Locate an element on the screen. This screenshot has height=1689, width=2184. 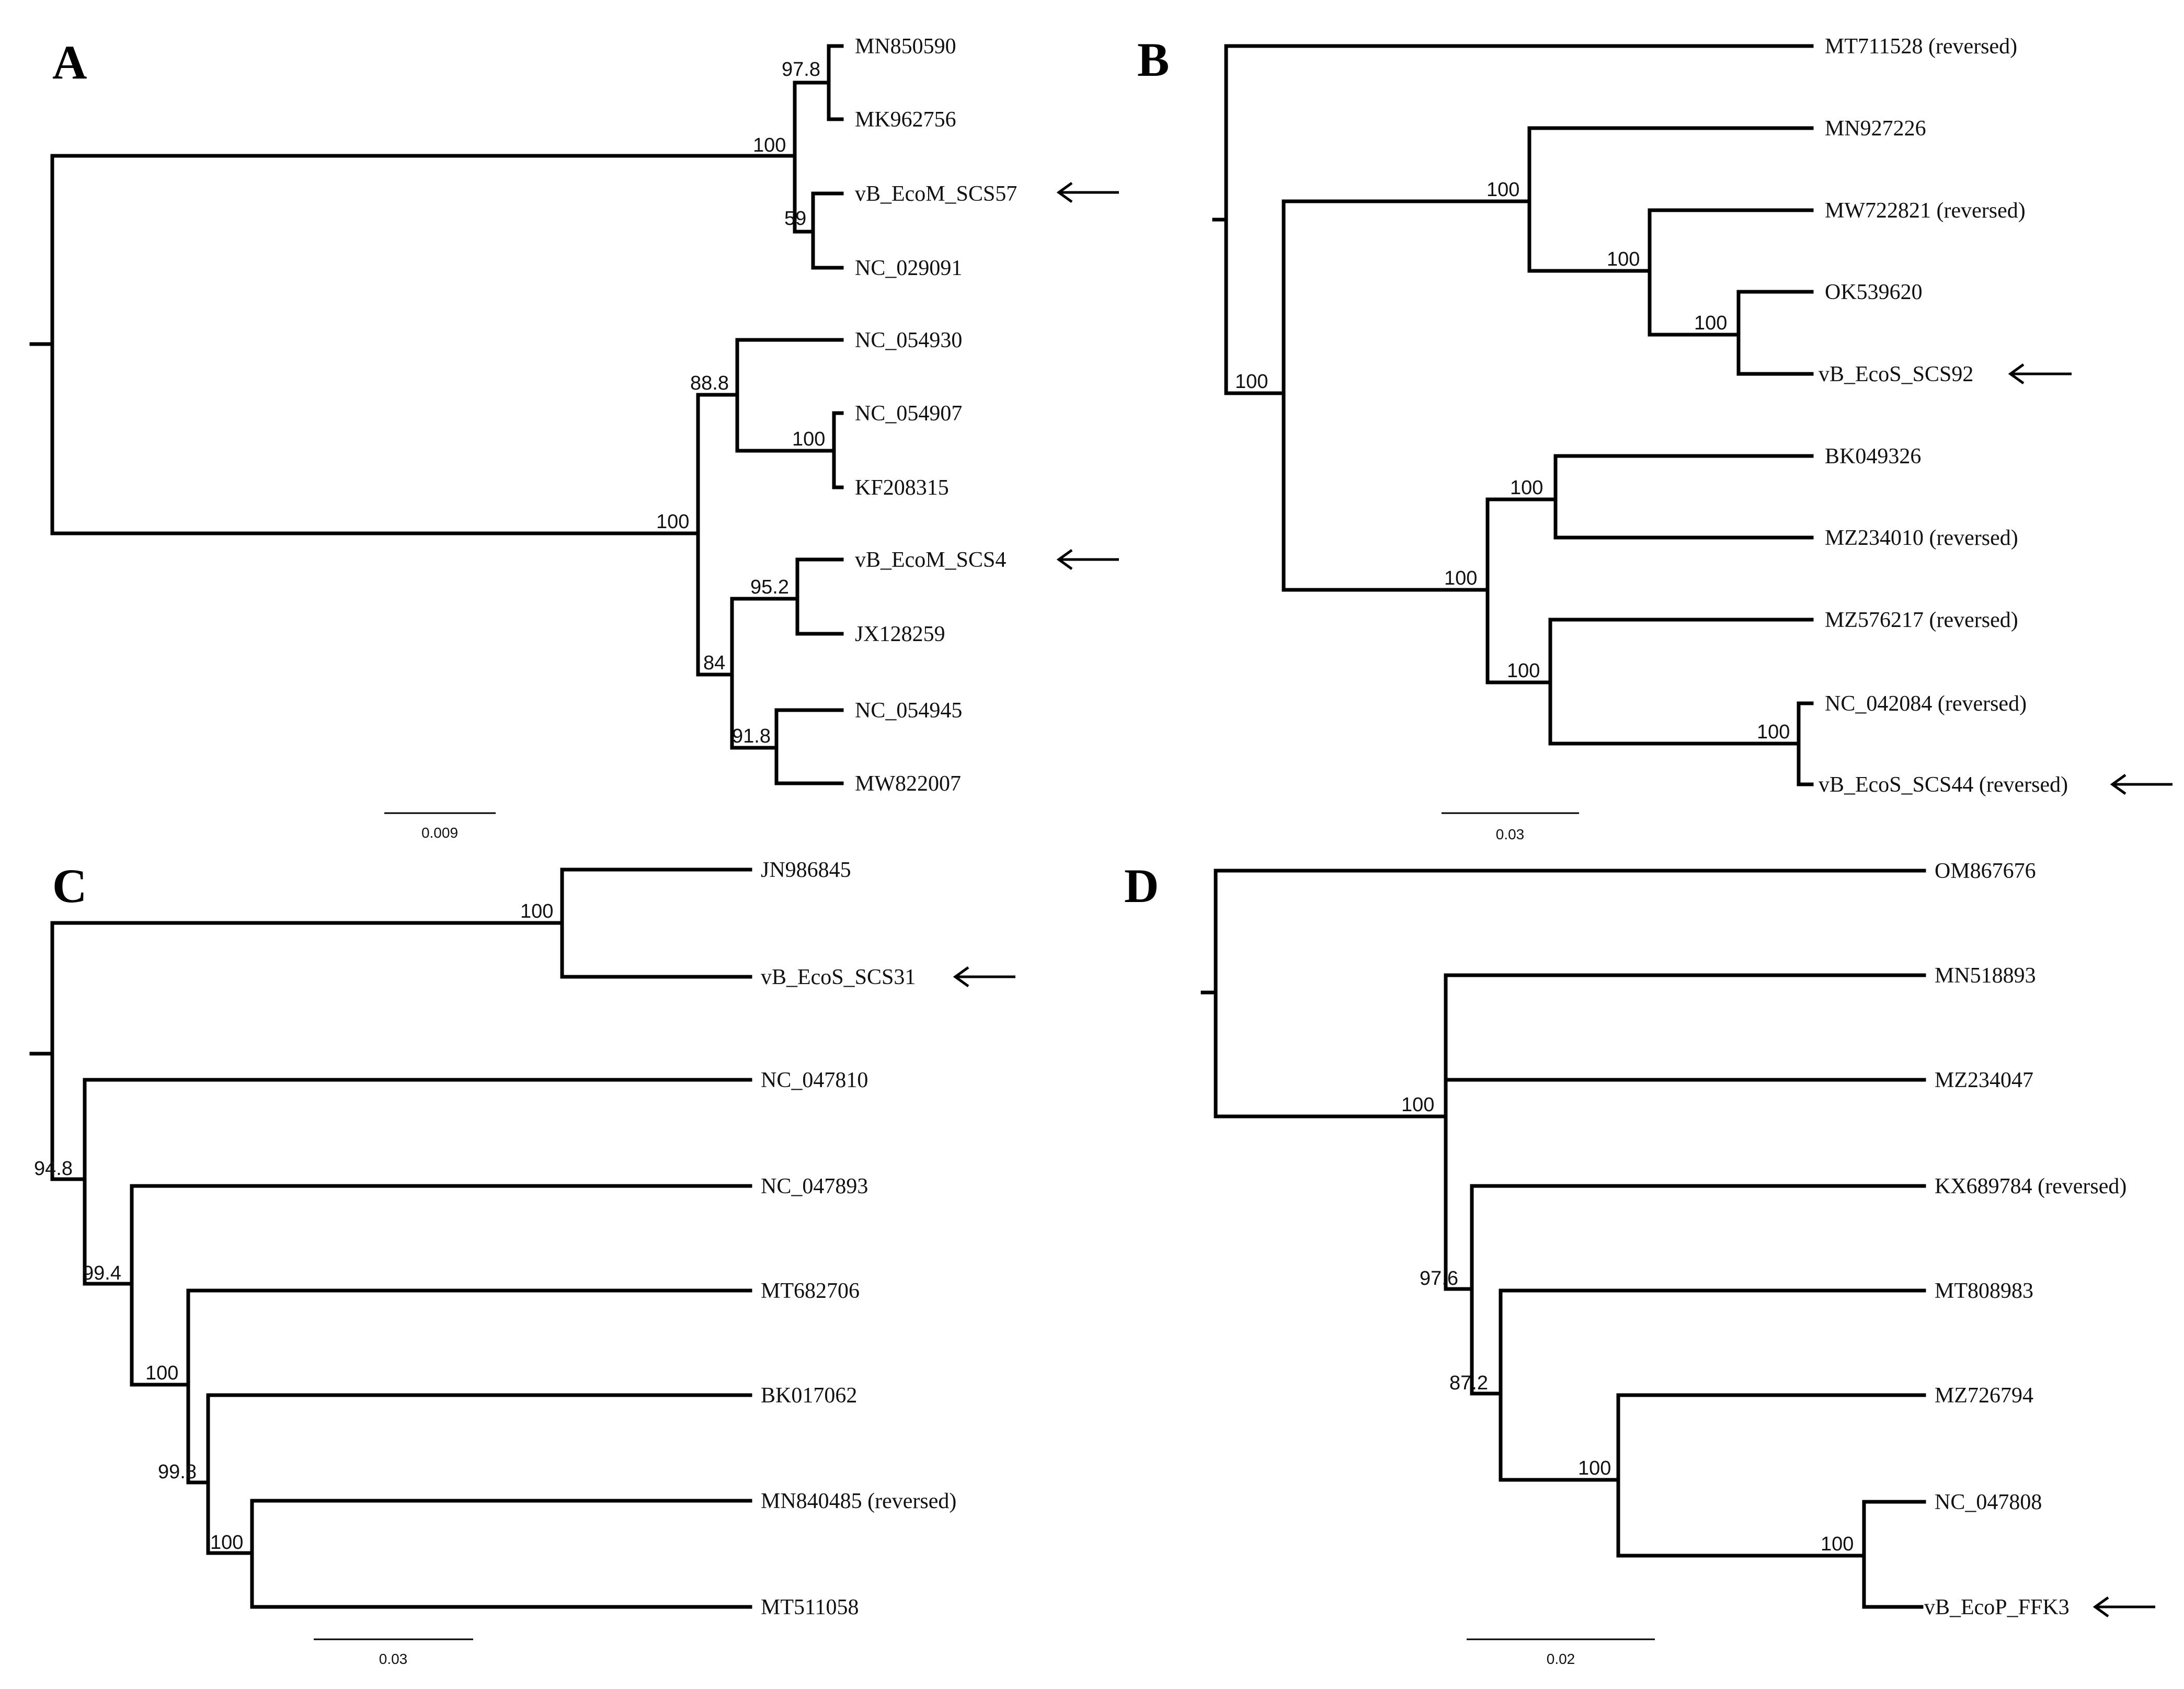
bootstrap-value: 84 is located at coordinates (714, 663).